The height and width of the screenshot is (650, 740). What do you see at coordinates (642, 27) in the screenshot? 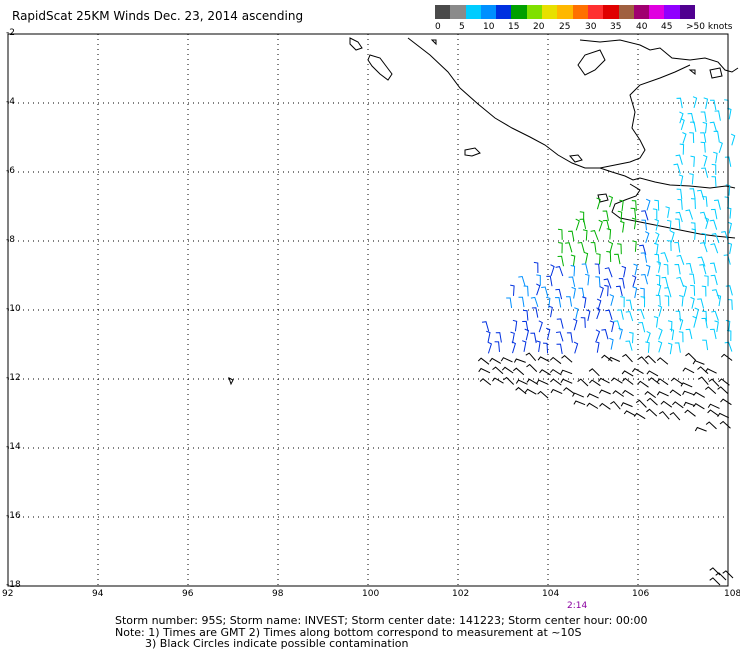
I see `colorbar-label: 40` at bounding box center [642, 27].